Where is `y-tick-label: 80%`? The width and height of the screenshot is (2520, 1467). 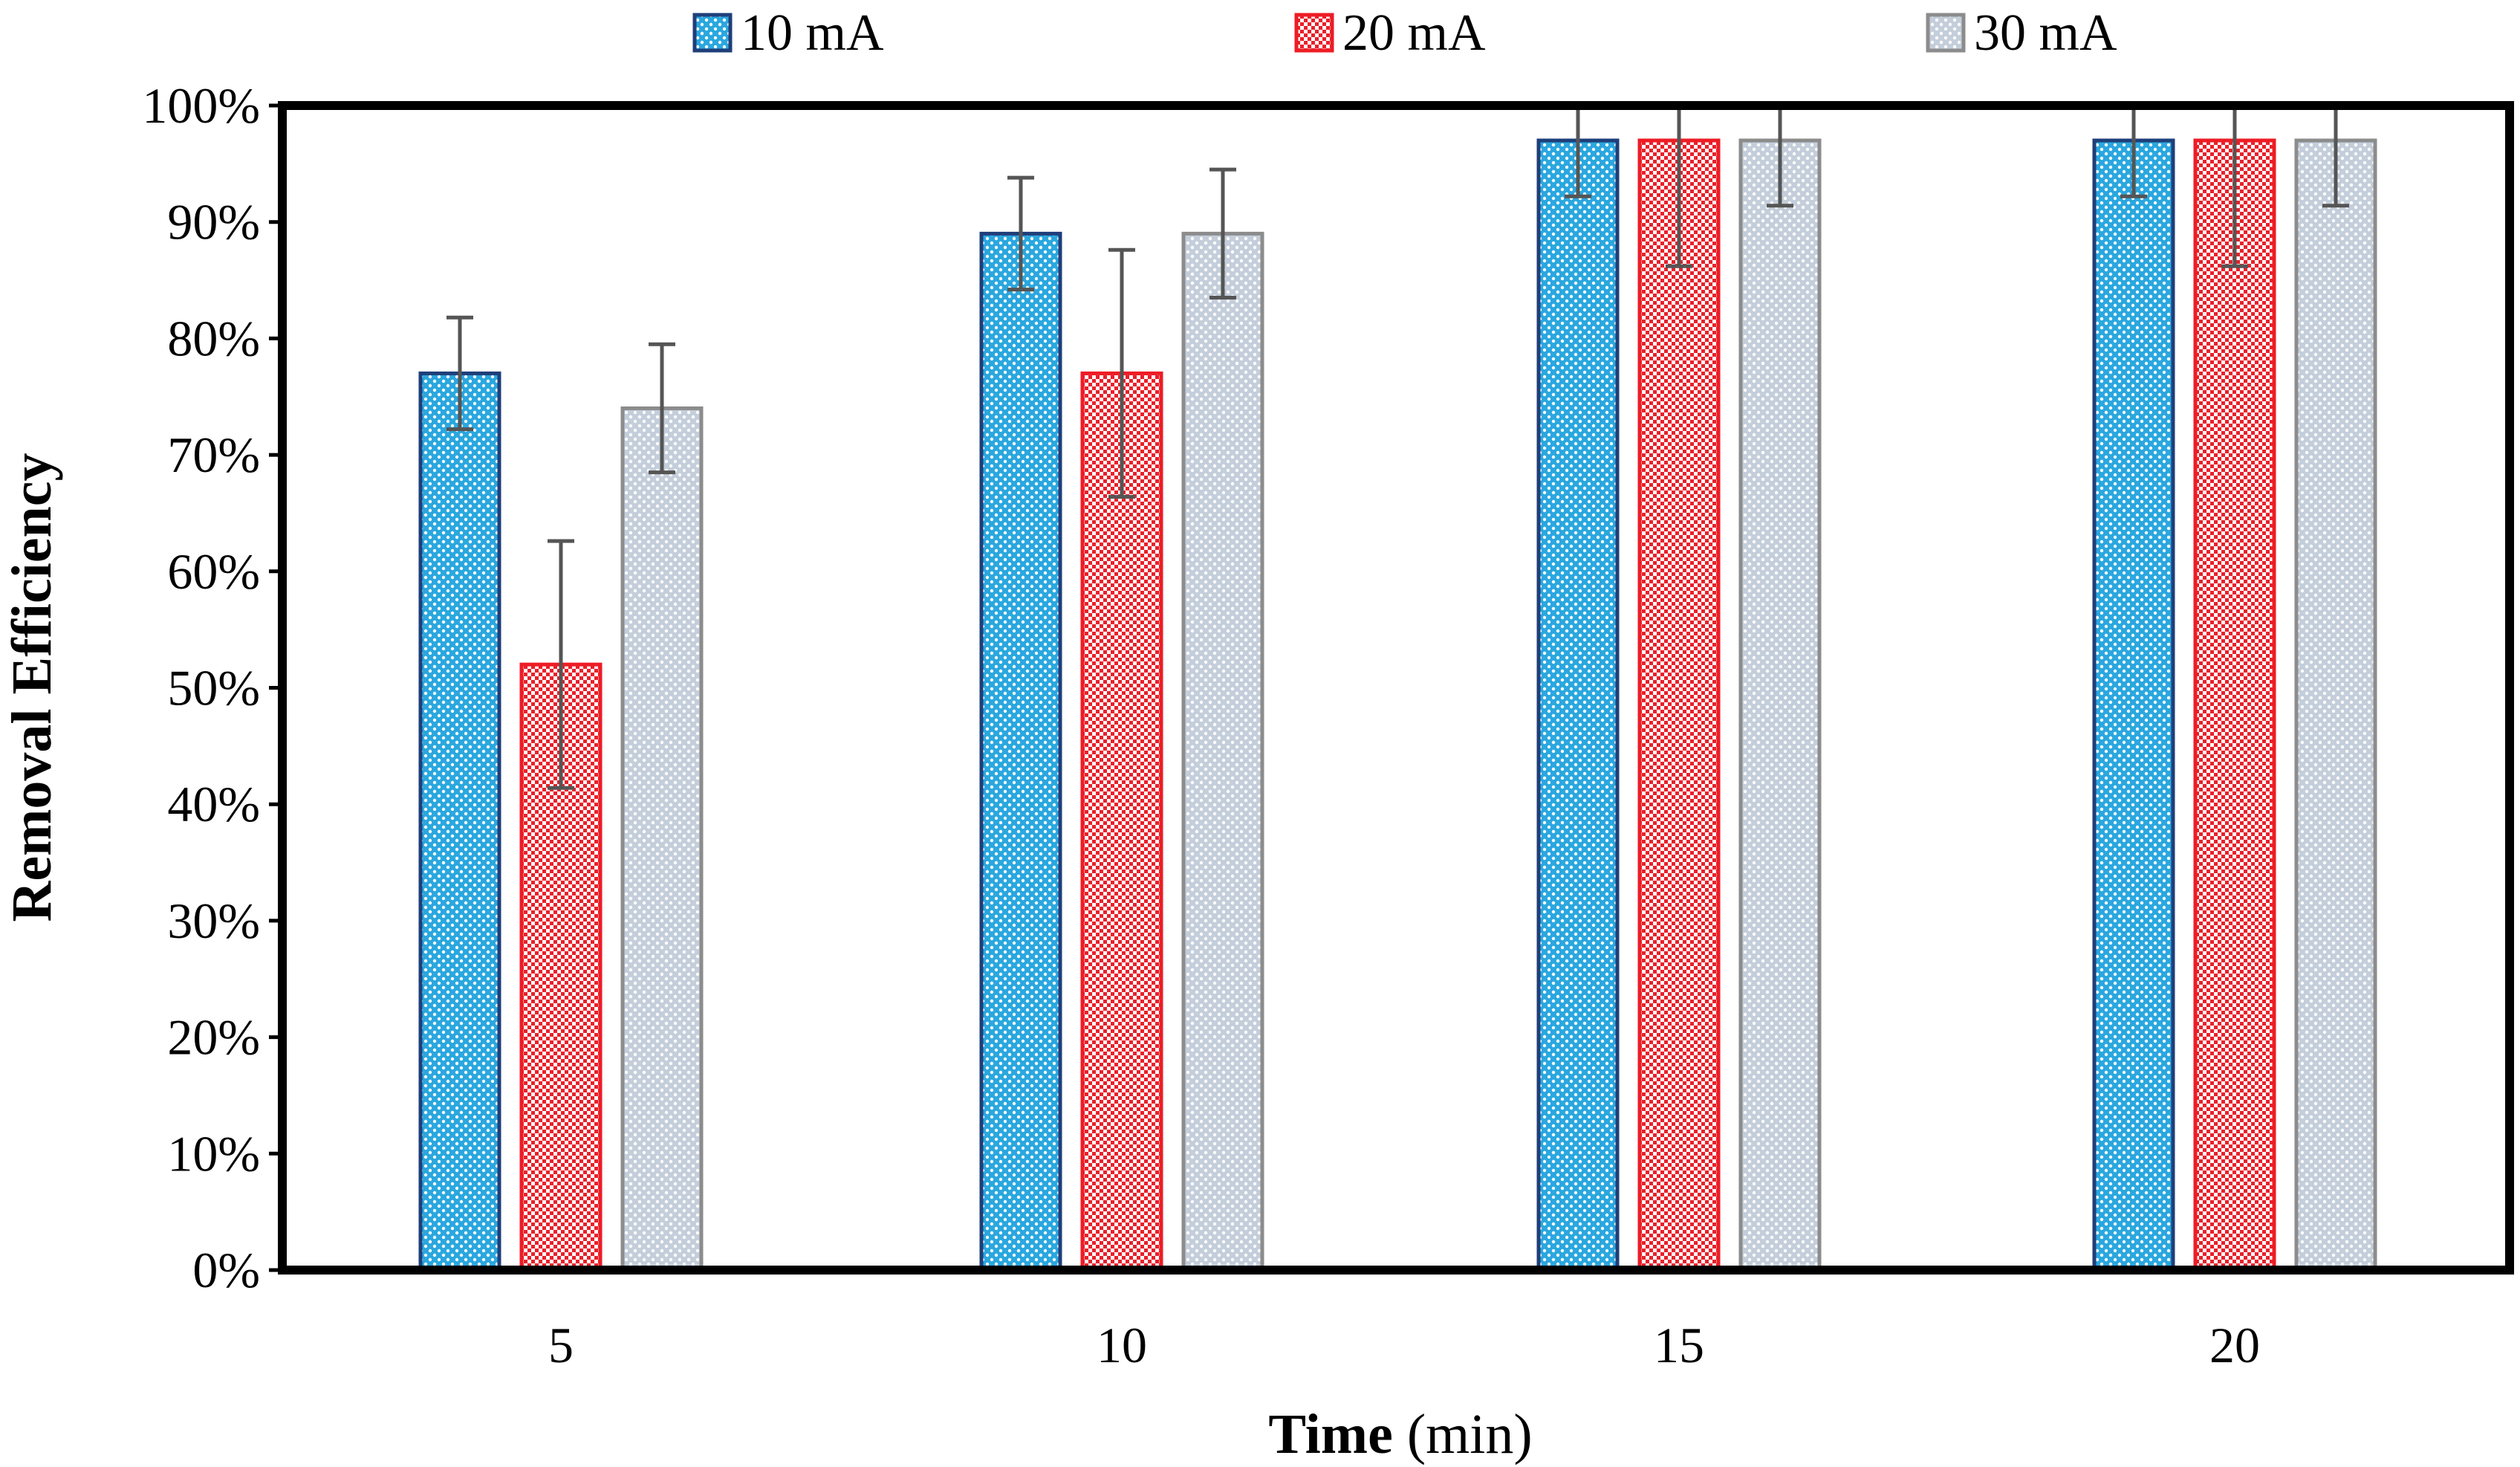
y-tick-label: 80% is located at coordinates (214, 338).